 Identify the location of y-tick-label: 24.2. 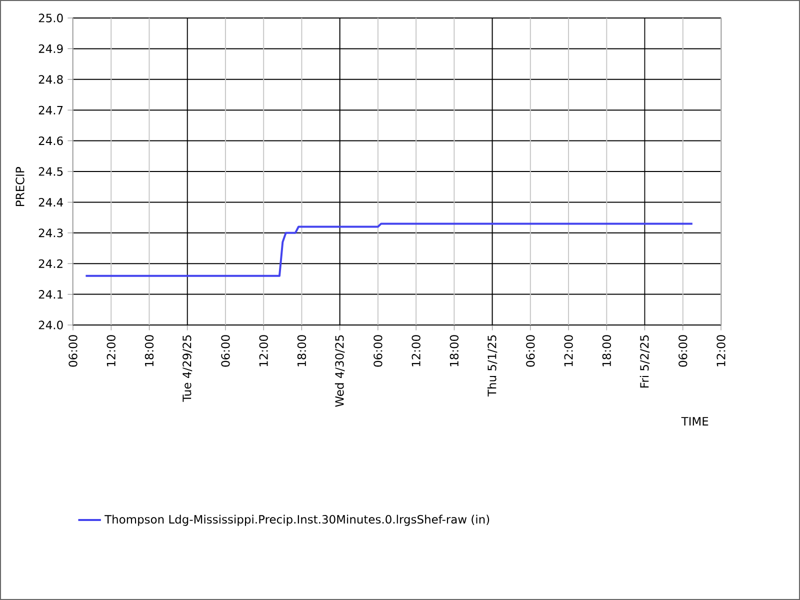
(50, 263).